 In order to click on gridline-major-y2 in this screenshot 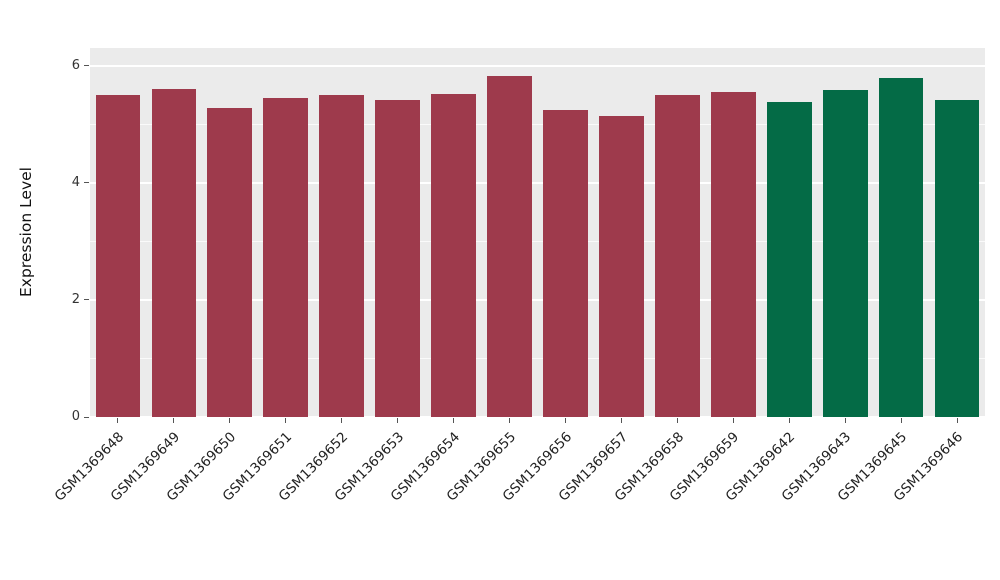, I will do `click(537, 299)`.